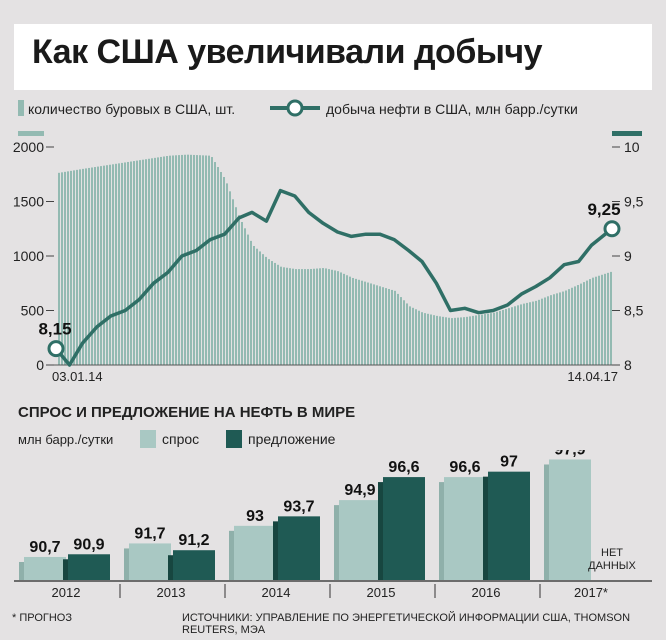 The width and height of the screenshot is (666, 640). What do you see at coordinates (89, 567) in the screenshot?
I see `supply-bar` at bounding box center [89, 567].